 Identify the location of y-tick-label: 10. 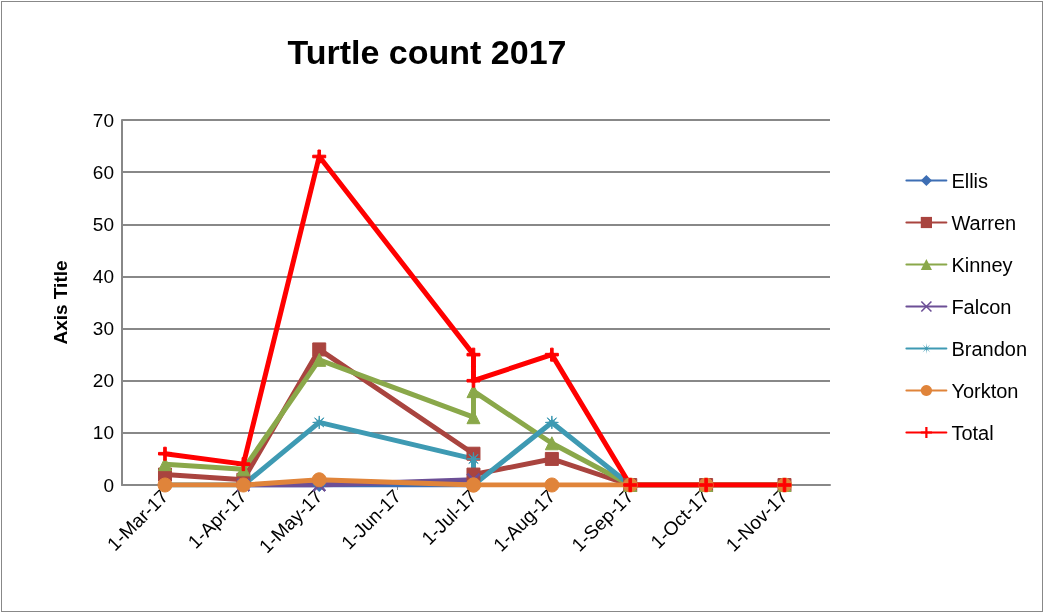
(103, 433).